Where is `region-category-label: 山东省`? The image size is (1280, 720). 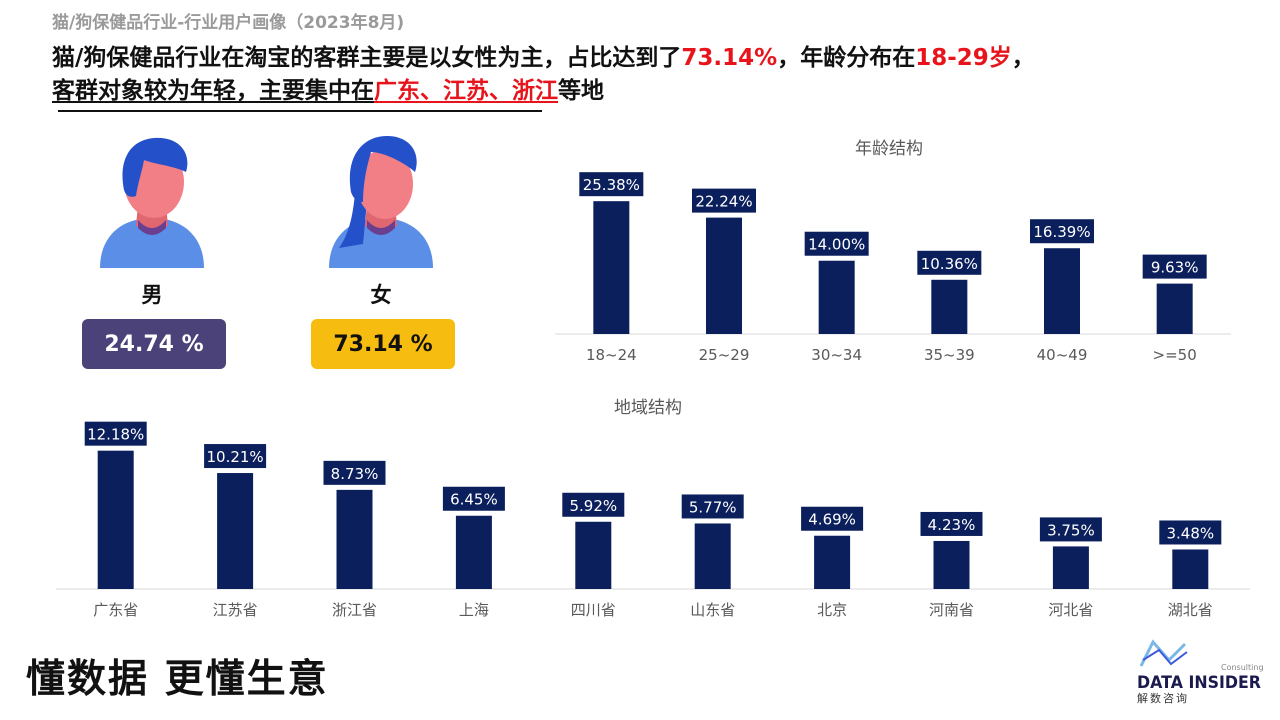 region-category-label: 山东省 is located at coordinates (712, 610).